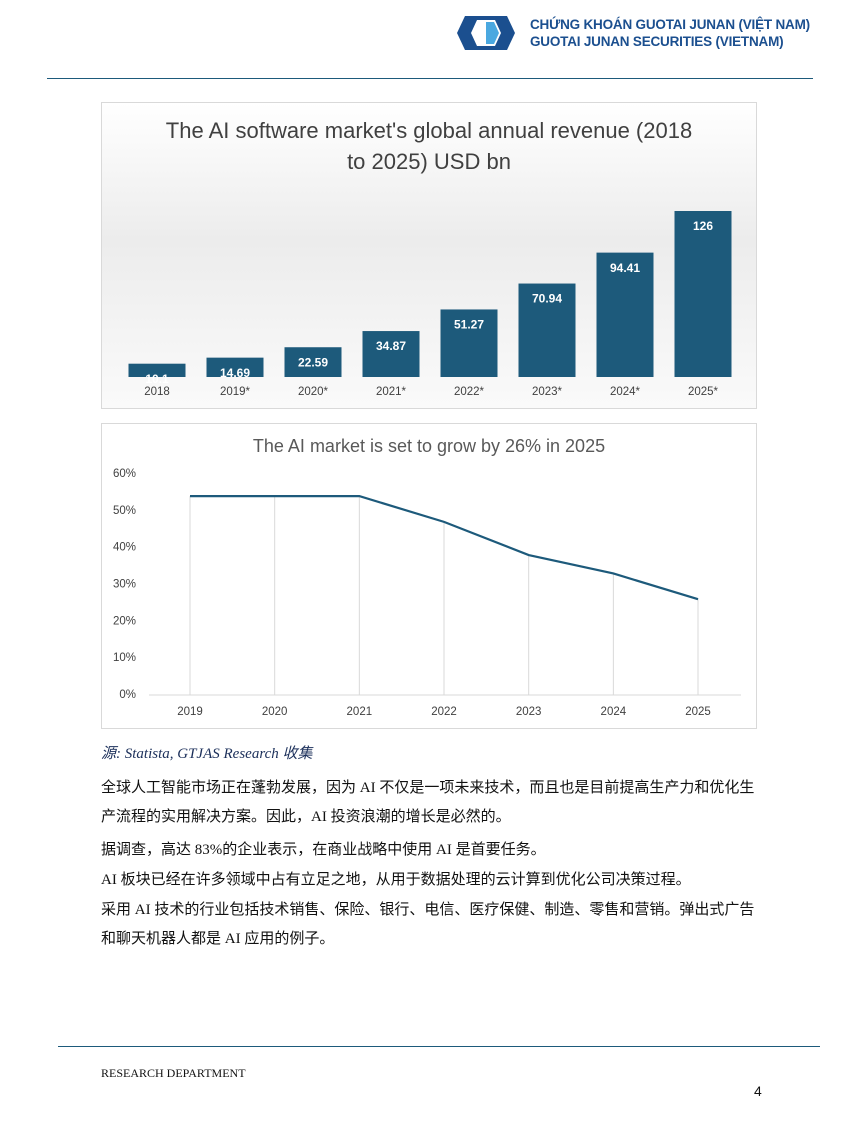 Image resolution: width=866 pixels, height=1122 pixels. I want to click on value-label: 22.59, so click(313, 362).